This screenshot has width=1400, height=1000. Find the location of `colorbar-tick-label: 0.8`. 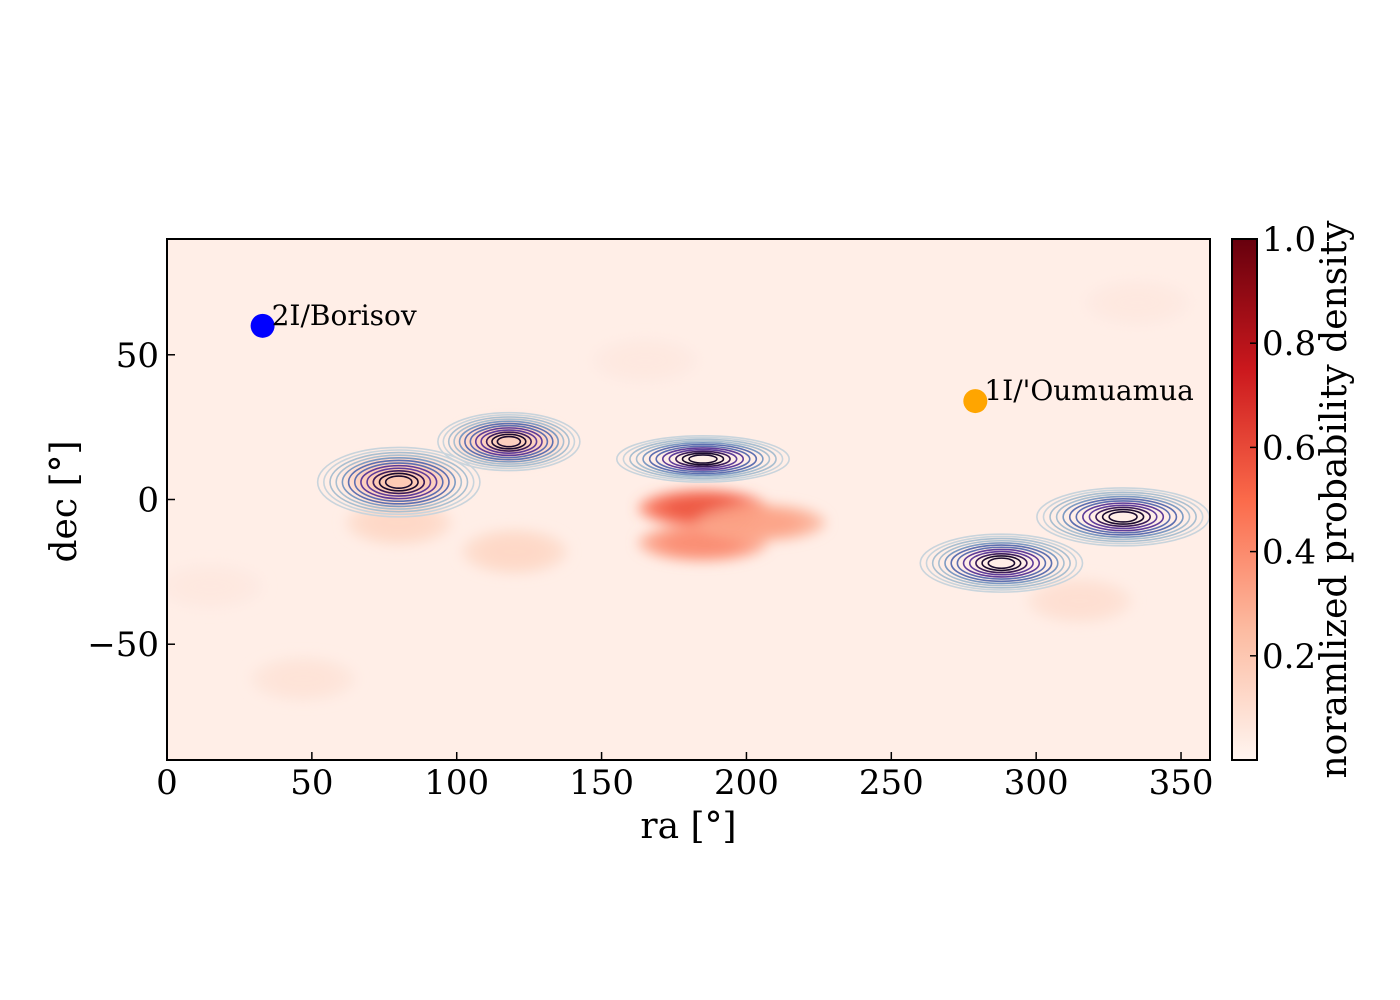

colorbar-tick-label: 0.8 is located at coordinates (1289, 344).